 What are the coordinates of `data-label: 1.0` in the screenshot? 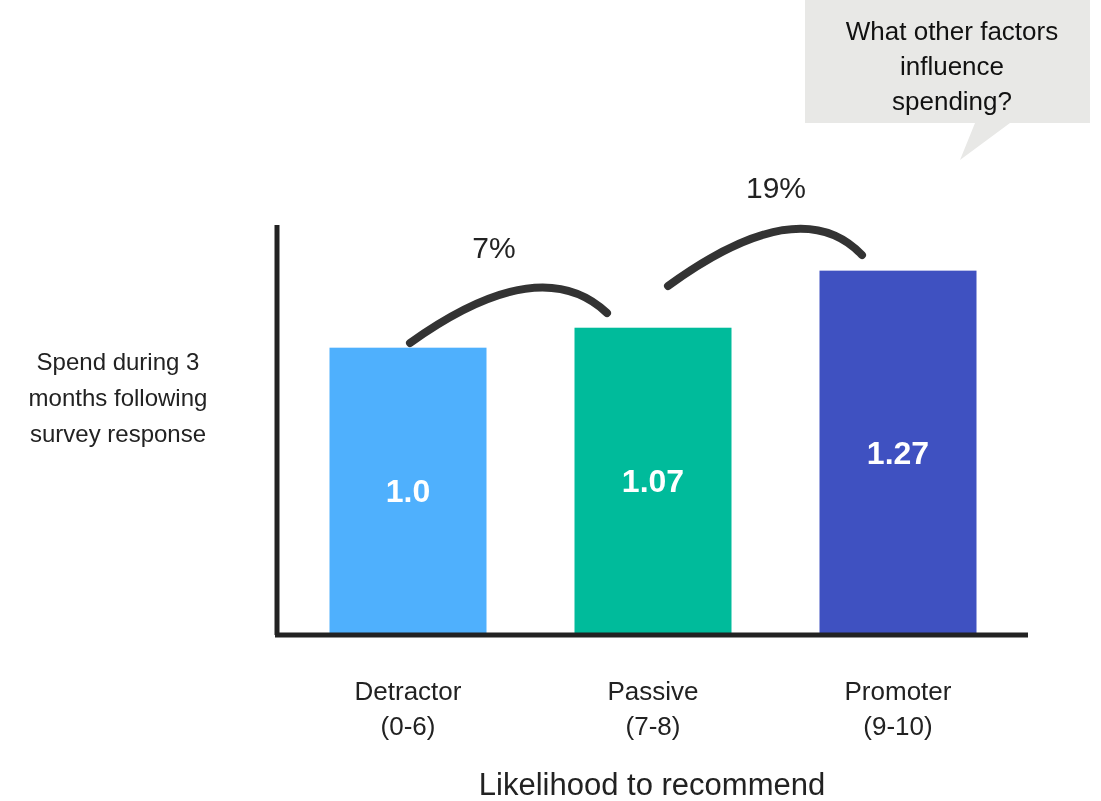 It's located at (408, 491).